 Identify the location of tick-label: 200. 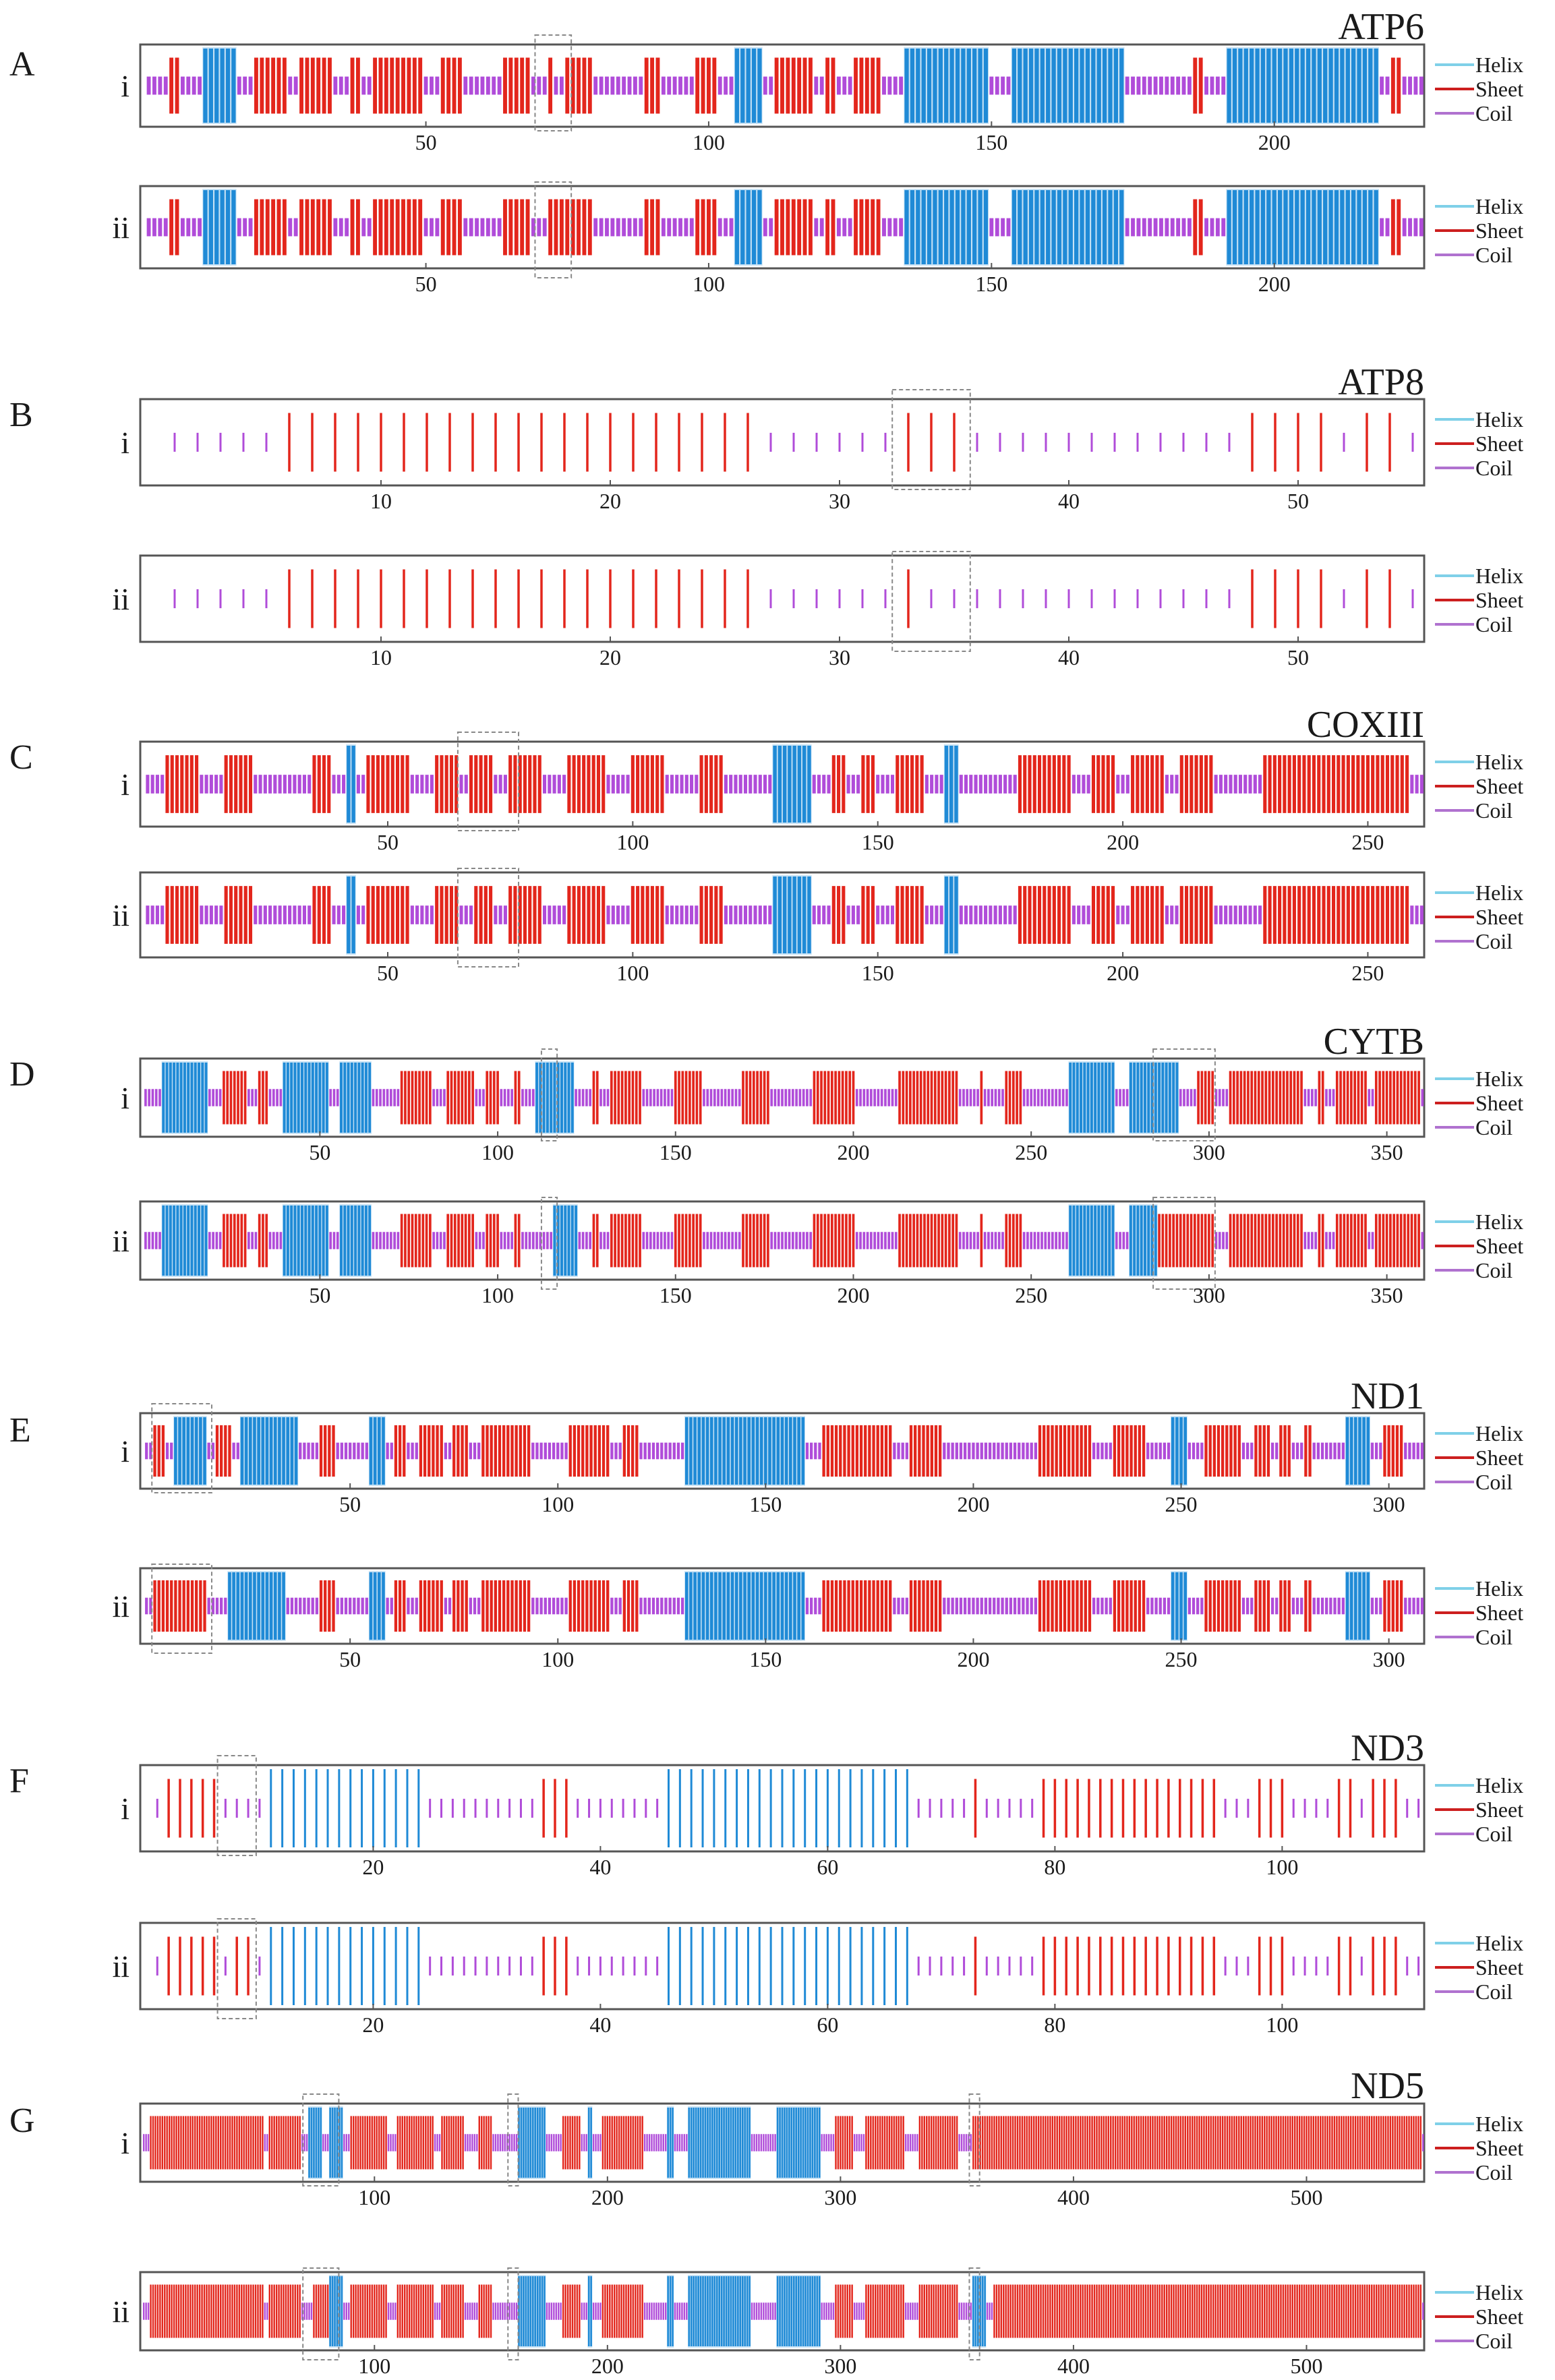
(1274, 284).